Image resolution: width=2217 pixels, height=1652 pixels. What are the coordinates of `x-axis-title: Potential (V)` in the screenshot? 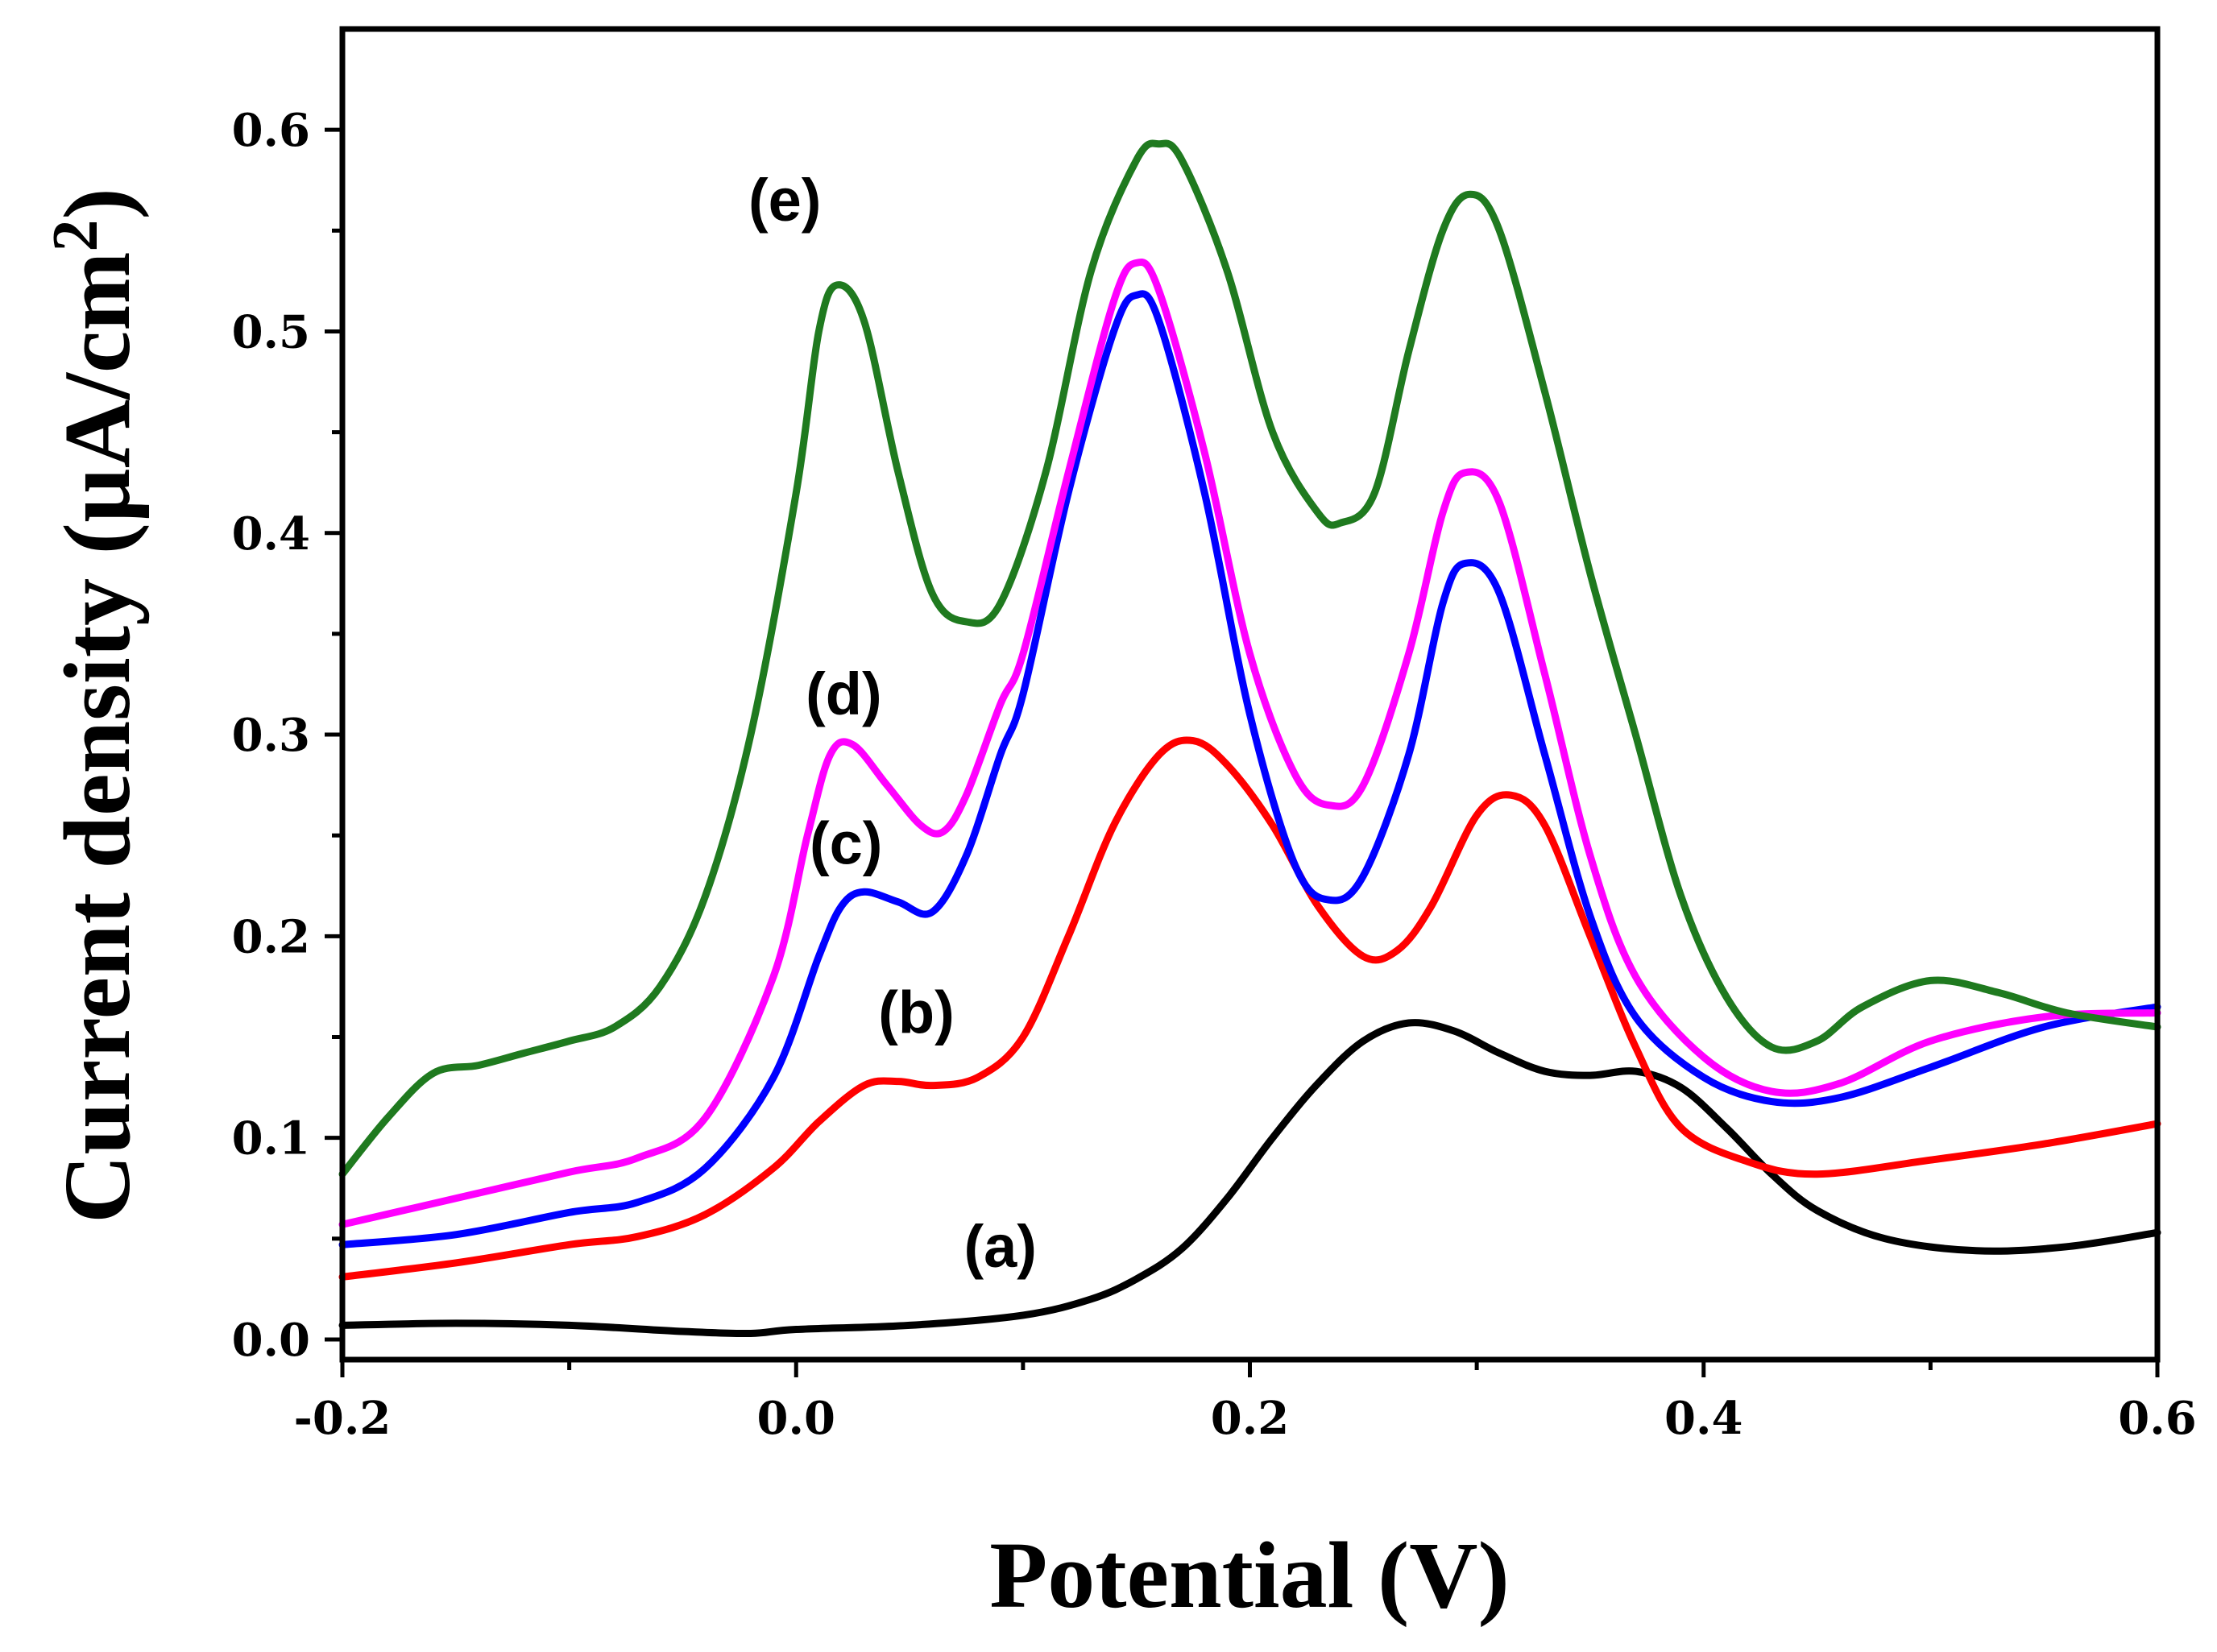 It's located at (1249, 1575).